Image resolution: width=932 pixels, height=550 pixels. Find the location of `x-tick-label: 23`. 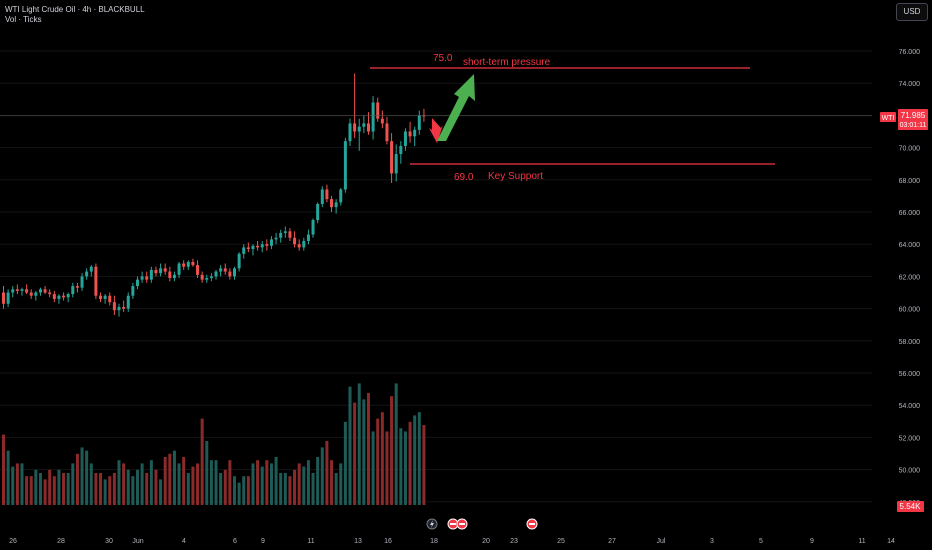

x-tick-label: 23 is located at coordinates (514, 541).